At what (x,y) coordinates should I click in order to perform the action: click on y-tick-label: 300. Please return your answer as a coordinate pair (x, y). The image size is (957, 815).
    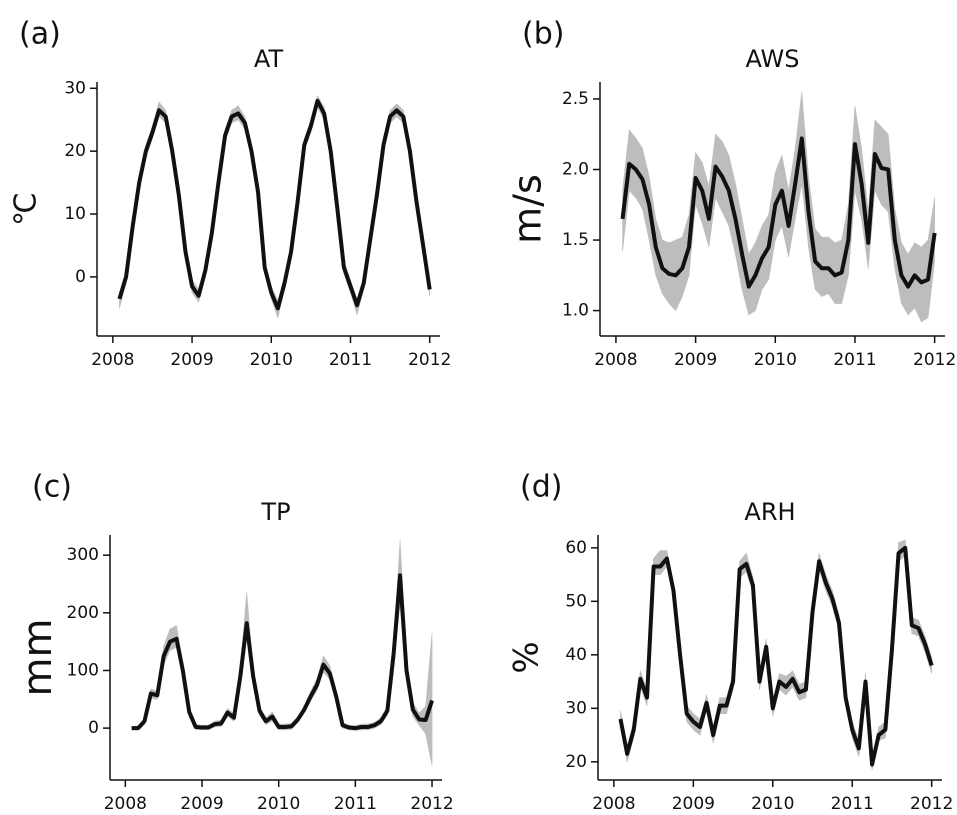
    Looking at the image, I should click on (83, 555).